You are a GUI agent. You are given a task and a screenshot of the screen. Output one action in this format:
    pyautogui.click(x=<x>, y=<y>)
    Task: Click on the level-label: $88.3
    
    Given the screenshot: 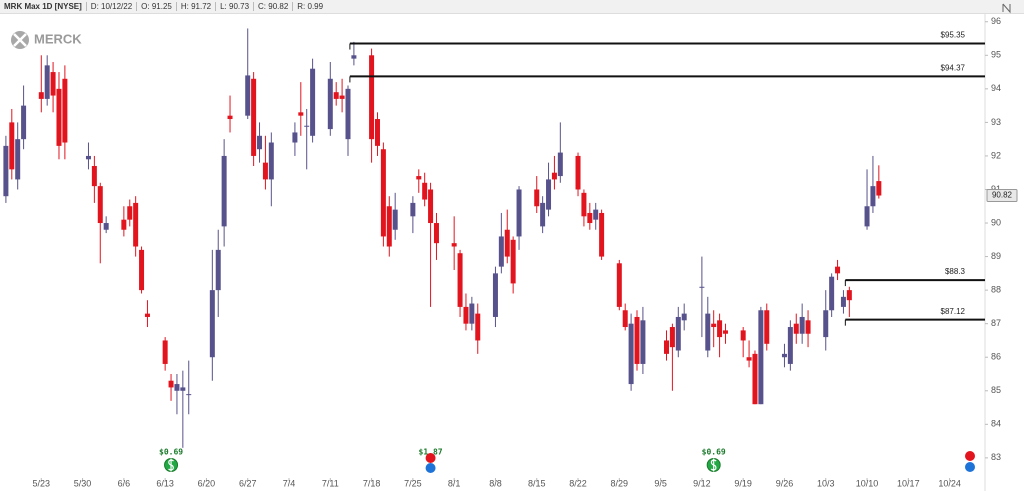 What is the action you would take?
    pyautogui.click(x=955, y=271)
    